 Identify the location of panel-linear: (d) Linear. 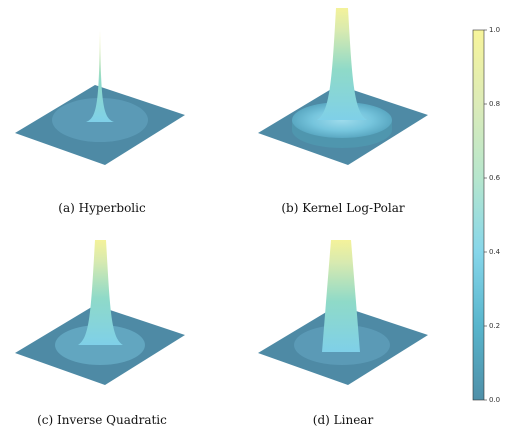
(343, 333).